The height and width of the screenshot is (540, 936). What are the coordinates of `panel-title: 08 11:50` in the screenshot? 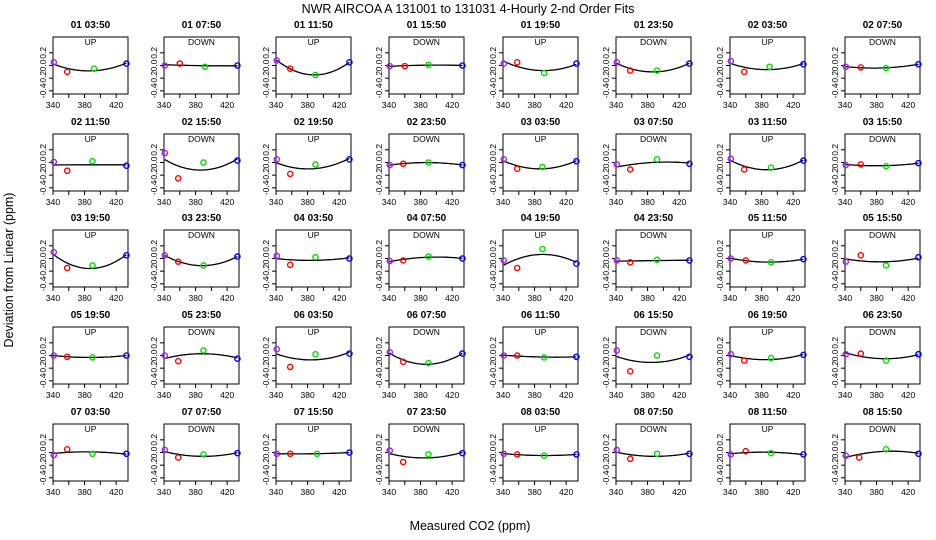 It's located at (767, 412).